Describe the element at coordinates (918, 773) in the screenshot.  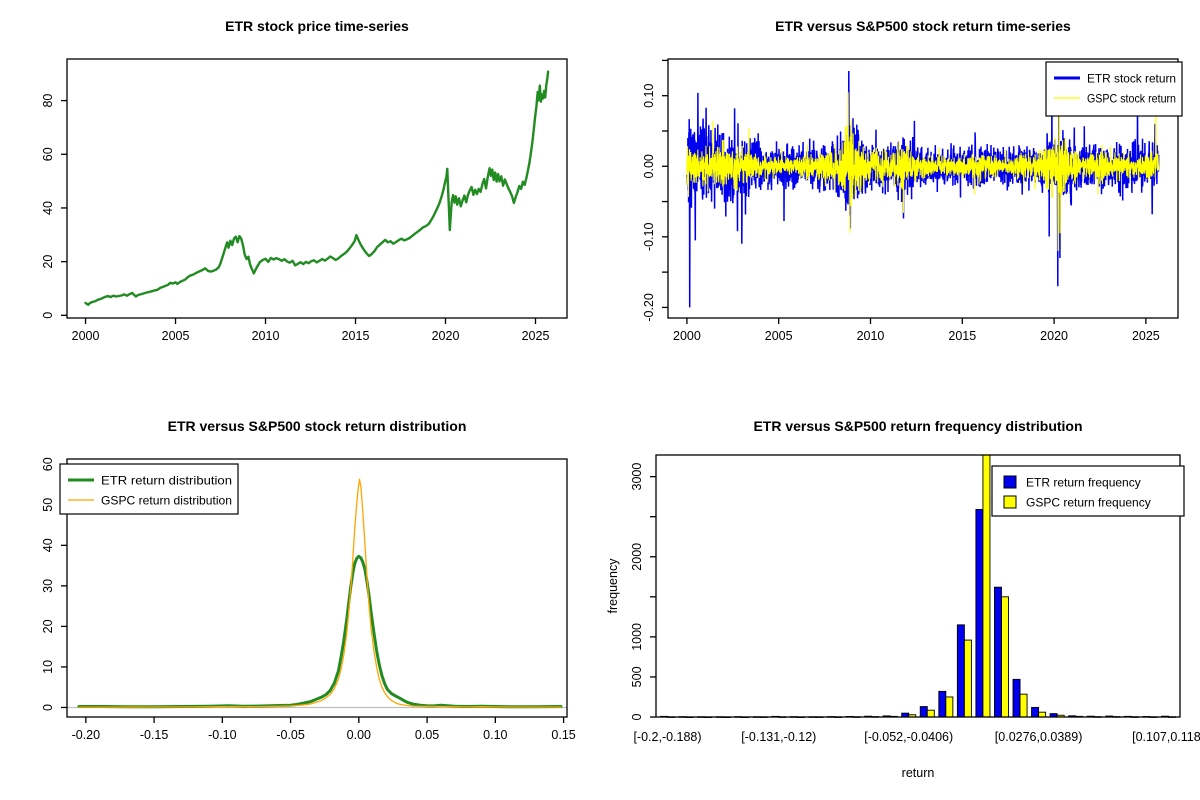
I see `x-axis-title: return` at that location.